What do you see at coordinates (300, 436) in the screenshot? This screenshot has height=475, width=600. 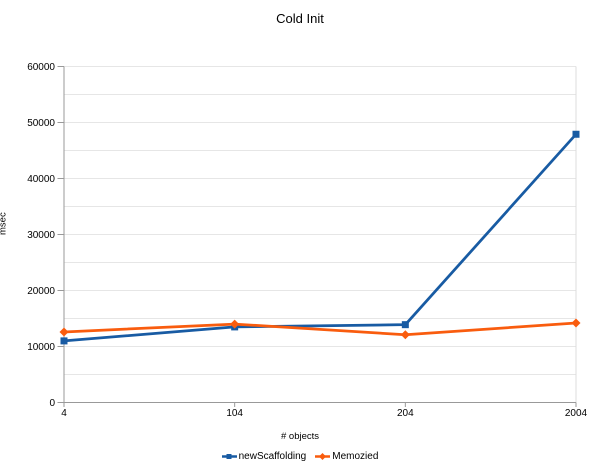 I see `x-axis-title: # objects` at bounding box center [300, 436].